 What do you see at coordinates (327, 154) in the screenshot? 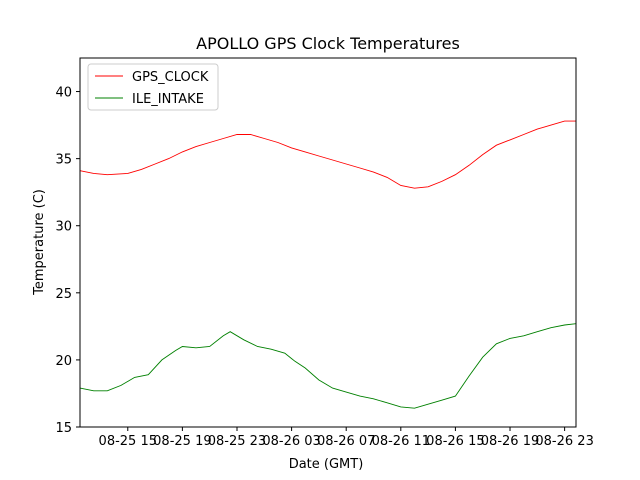
I see `series-line-gps-clock` at bounding box center [327, 154].